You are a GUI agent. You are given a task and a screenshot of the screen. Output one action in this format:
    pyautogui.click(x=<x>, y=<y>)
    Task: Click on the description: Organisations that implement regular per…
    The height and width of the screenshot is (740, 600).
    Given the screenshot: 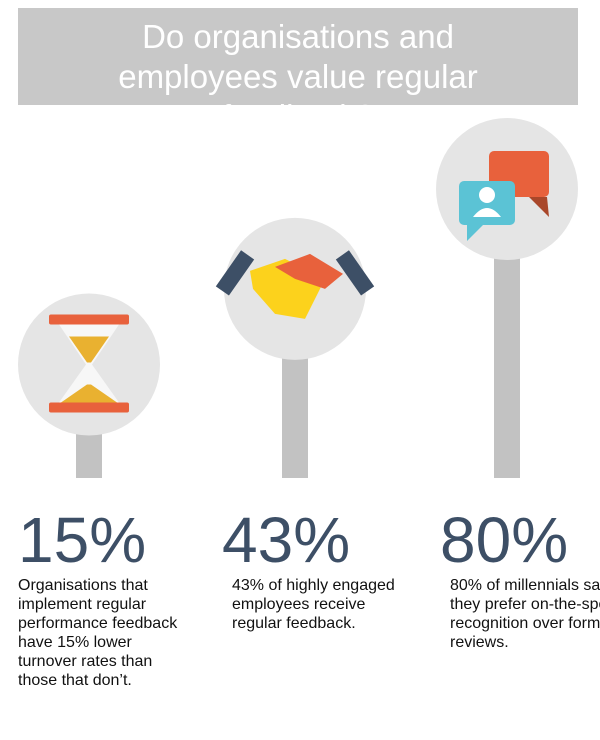 What is the action you would take?
    pyautogui.click(x=98, y=633)
    